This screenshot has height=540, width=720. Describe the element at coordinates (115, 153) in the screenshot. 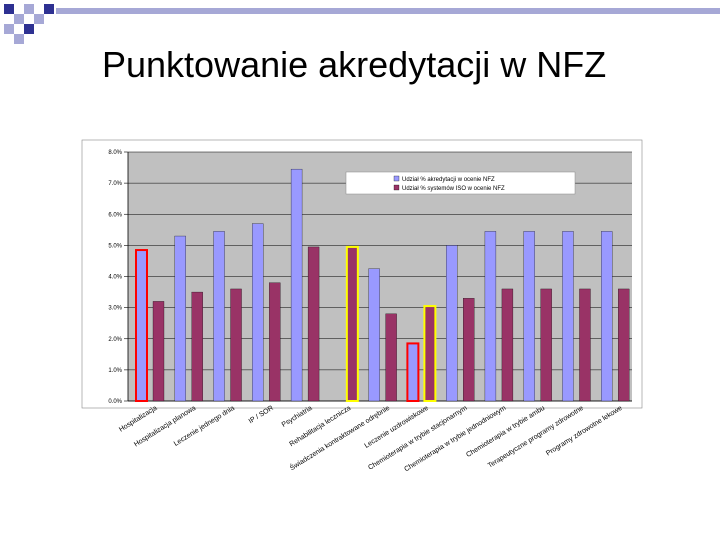

I see `y-tick-label: 8.0%` at that location.